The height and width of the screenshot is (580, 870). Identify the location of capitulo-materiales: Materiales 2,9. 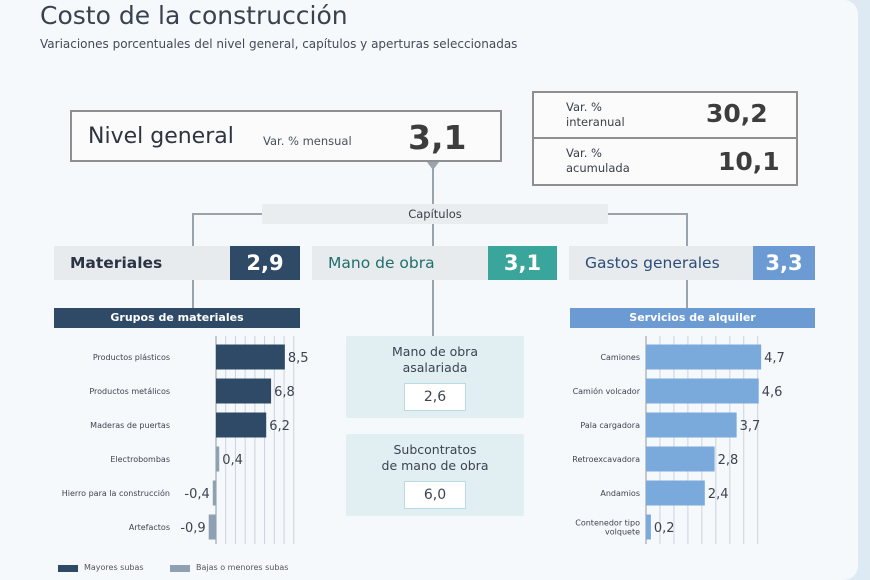
(177, 263).